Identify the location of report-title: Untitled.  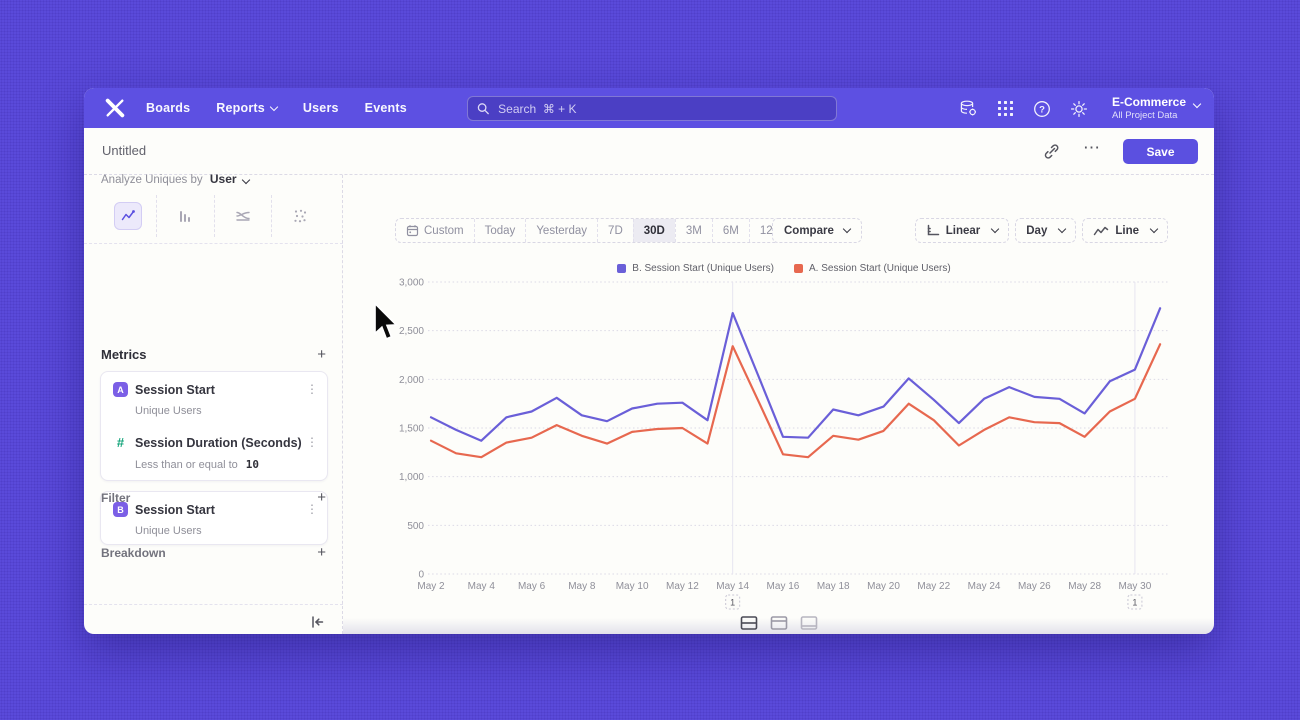
(124, 150).